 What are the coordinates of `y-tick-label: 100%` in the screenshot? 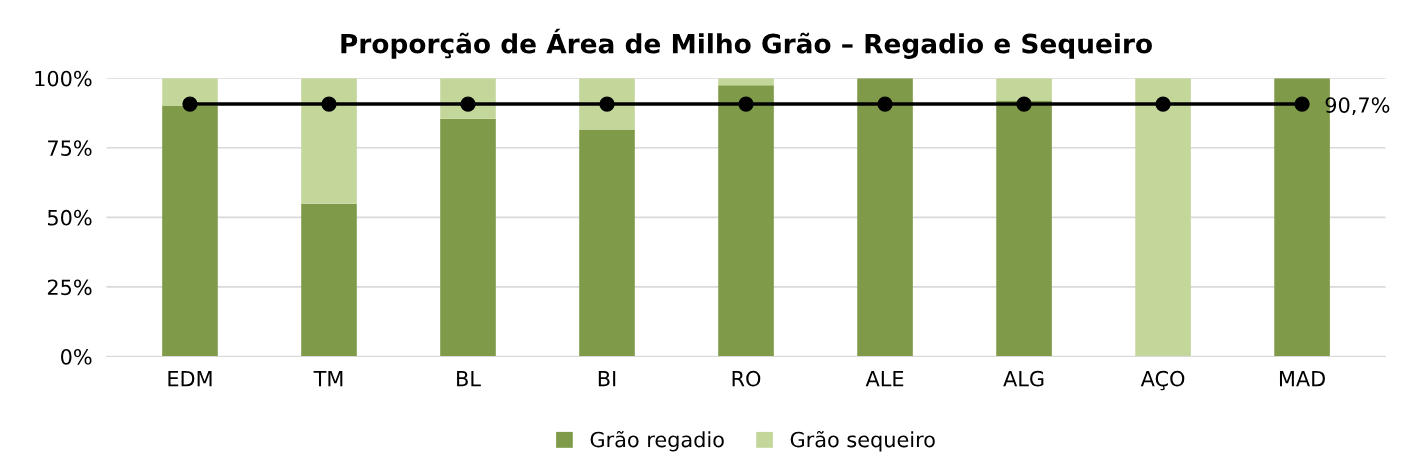 It's located at (63, 78).